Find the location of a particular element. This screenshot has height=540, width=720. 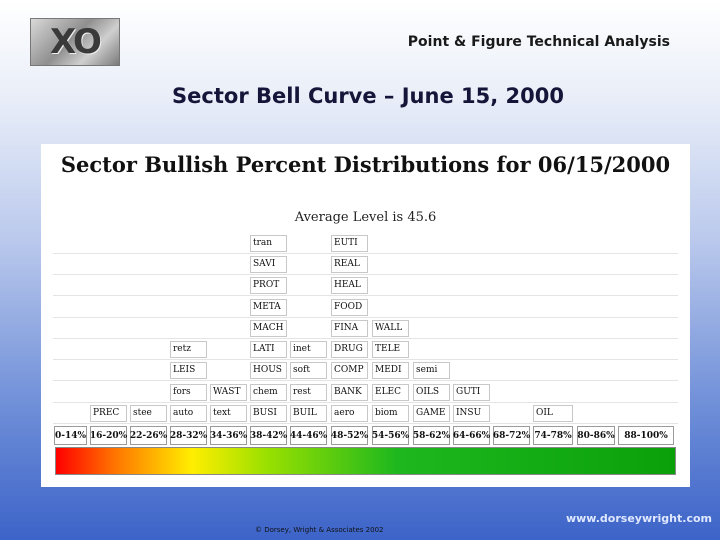

xo-logo: XO is located at coordinates (75, 42).